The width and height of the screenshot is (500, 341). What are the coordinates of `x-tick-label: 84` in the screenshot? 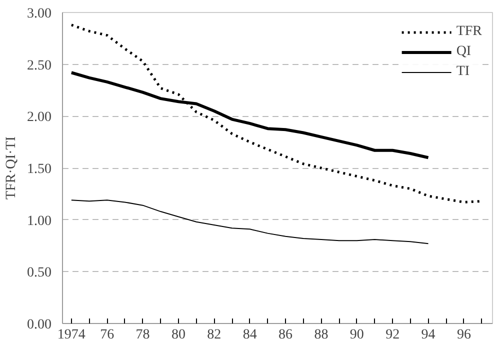 It's located at (249, 334).